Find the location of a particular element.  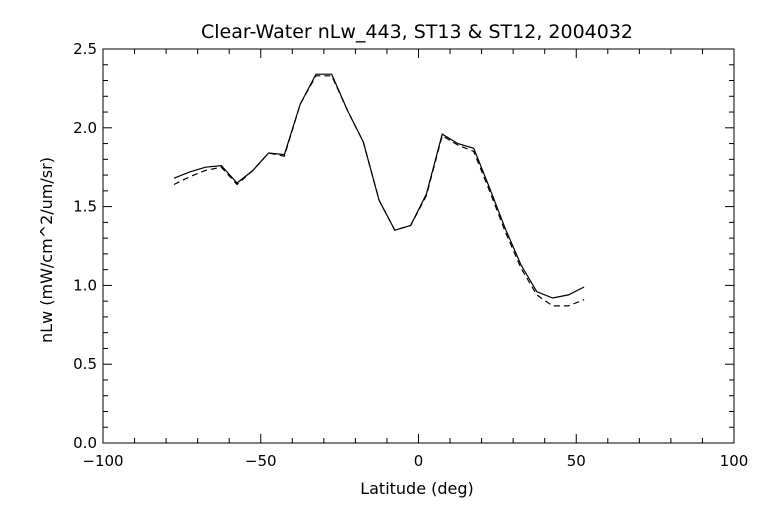

x-tick-label: 100 is located at coordinates (734, 461).